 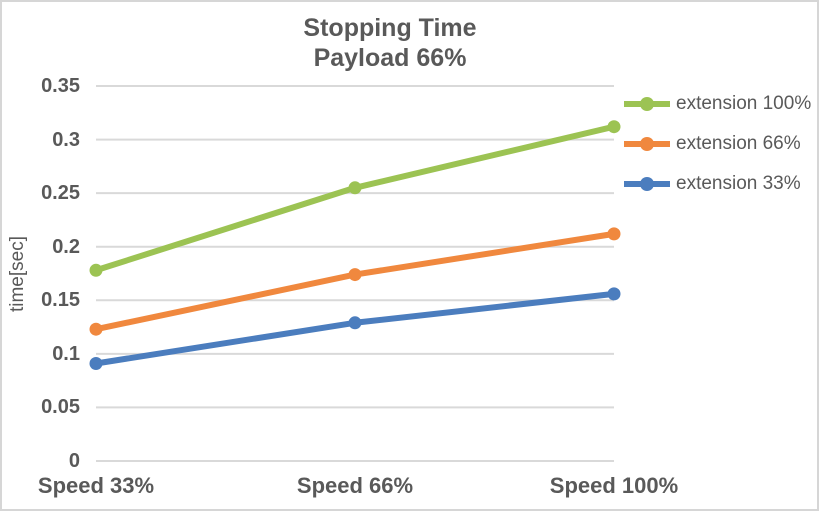 I want to click on chart-title: Stopping Time Payload 66%, so click(x=389, y=43).